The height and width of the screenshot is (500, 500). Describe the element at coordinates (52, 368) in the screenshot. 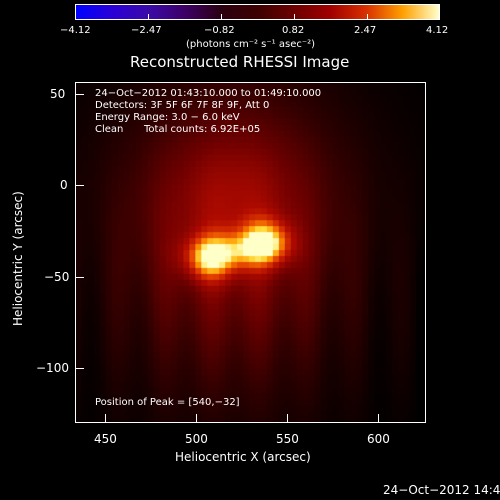

I see `y-tick-label: −100` at that location.